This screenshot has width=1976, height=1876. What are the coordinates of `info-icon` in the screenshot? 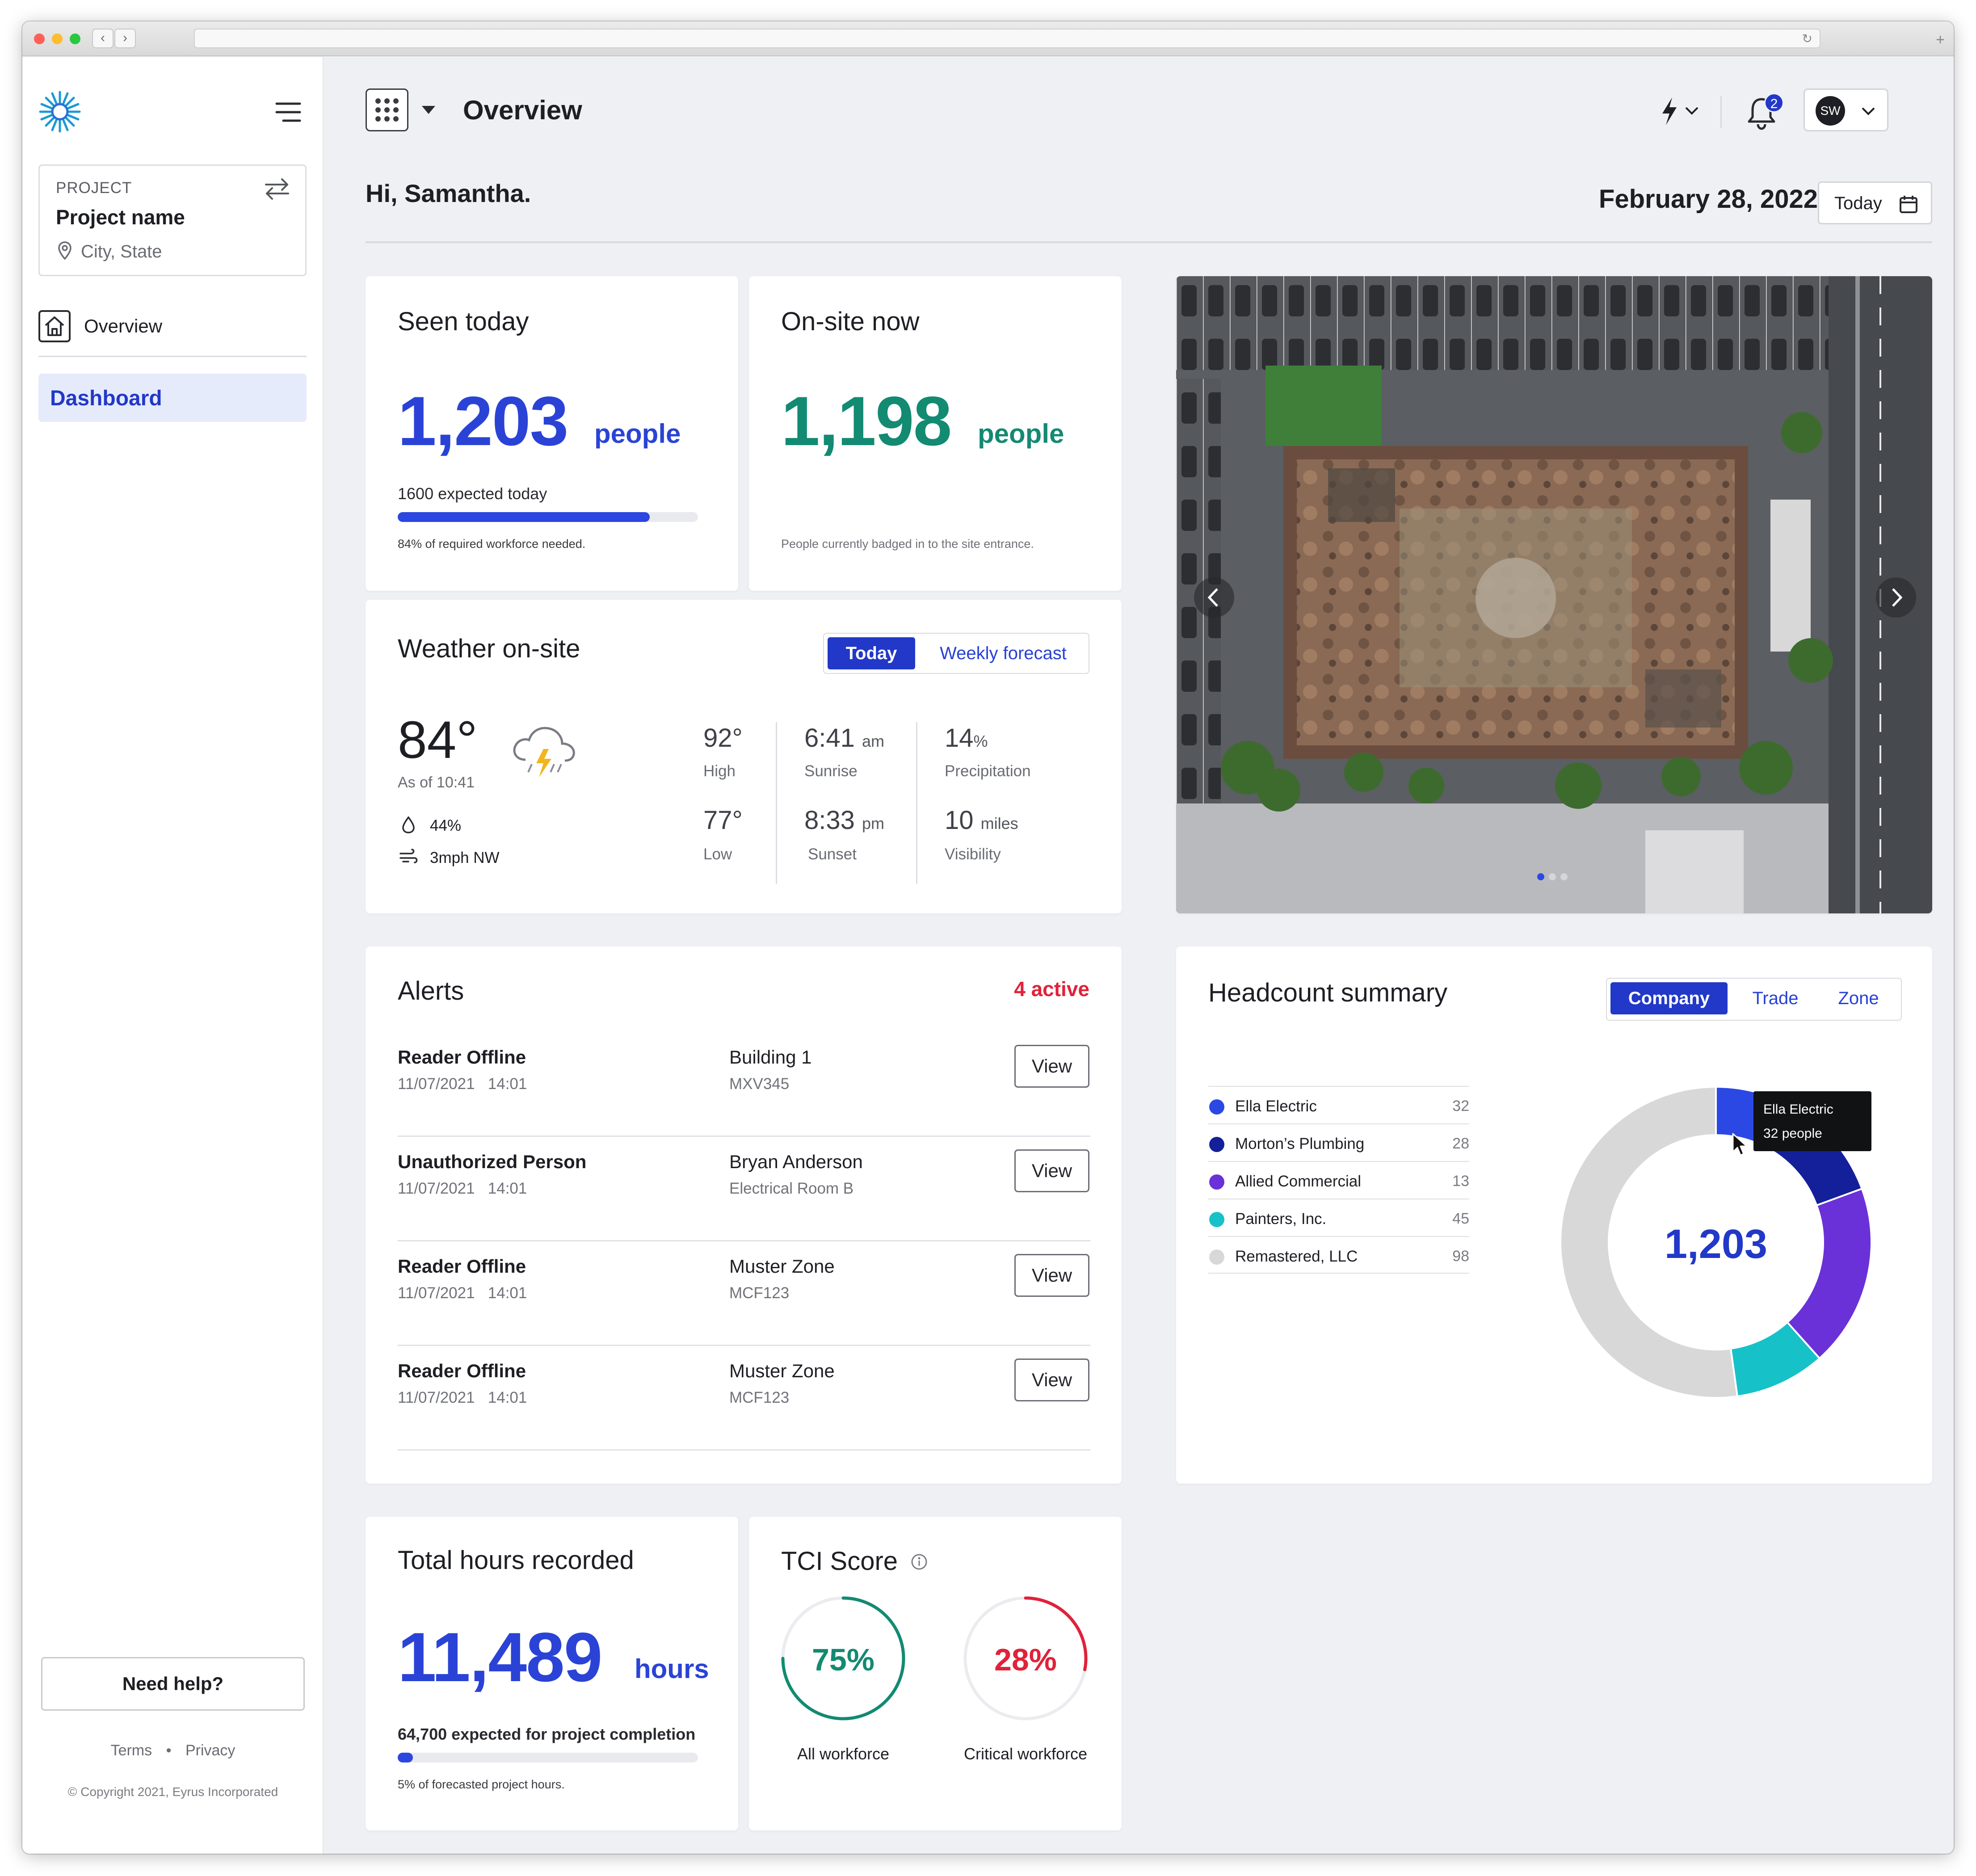 It's located at (920, 1562).